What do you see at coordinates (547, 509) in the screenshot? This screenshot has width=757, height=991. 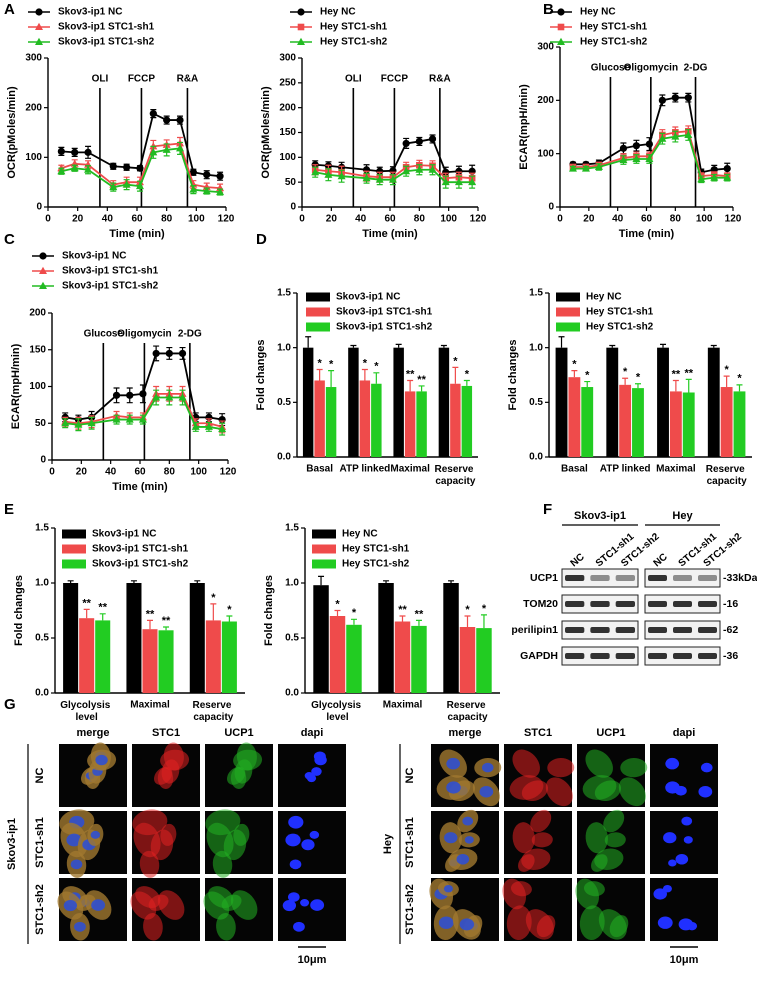 I see `panel-label: F` at bounding box center [547, 509].